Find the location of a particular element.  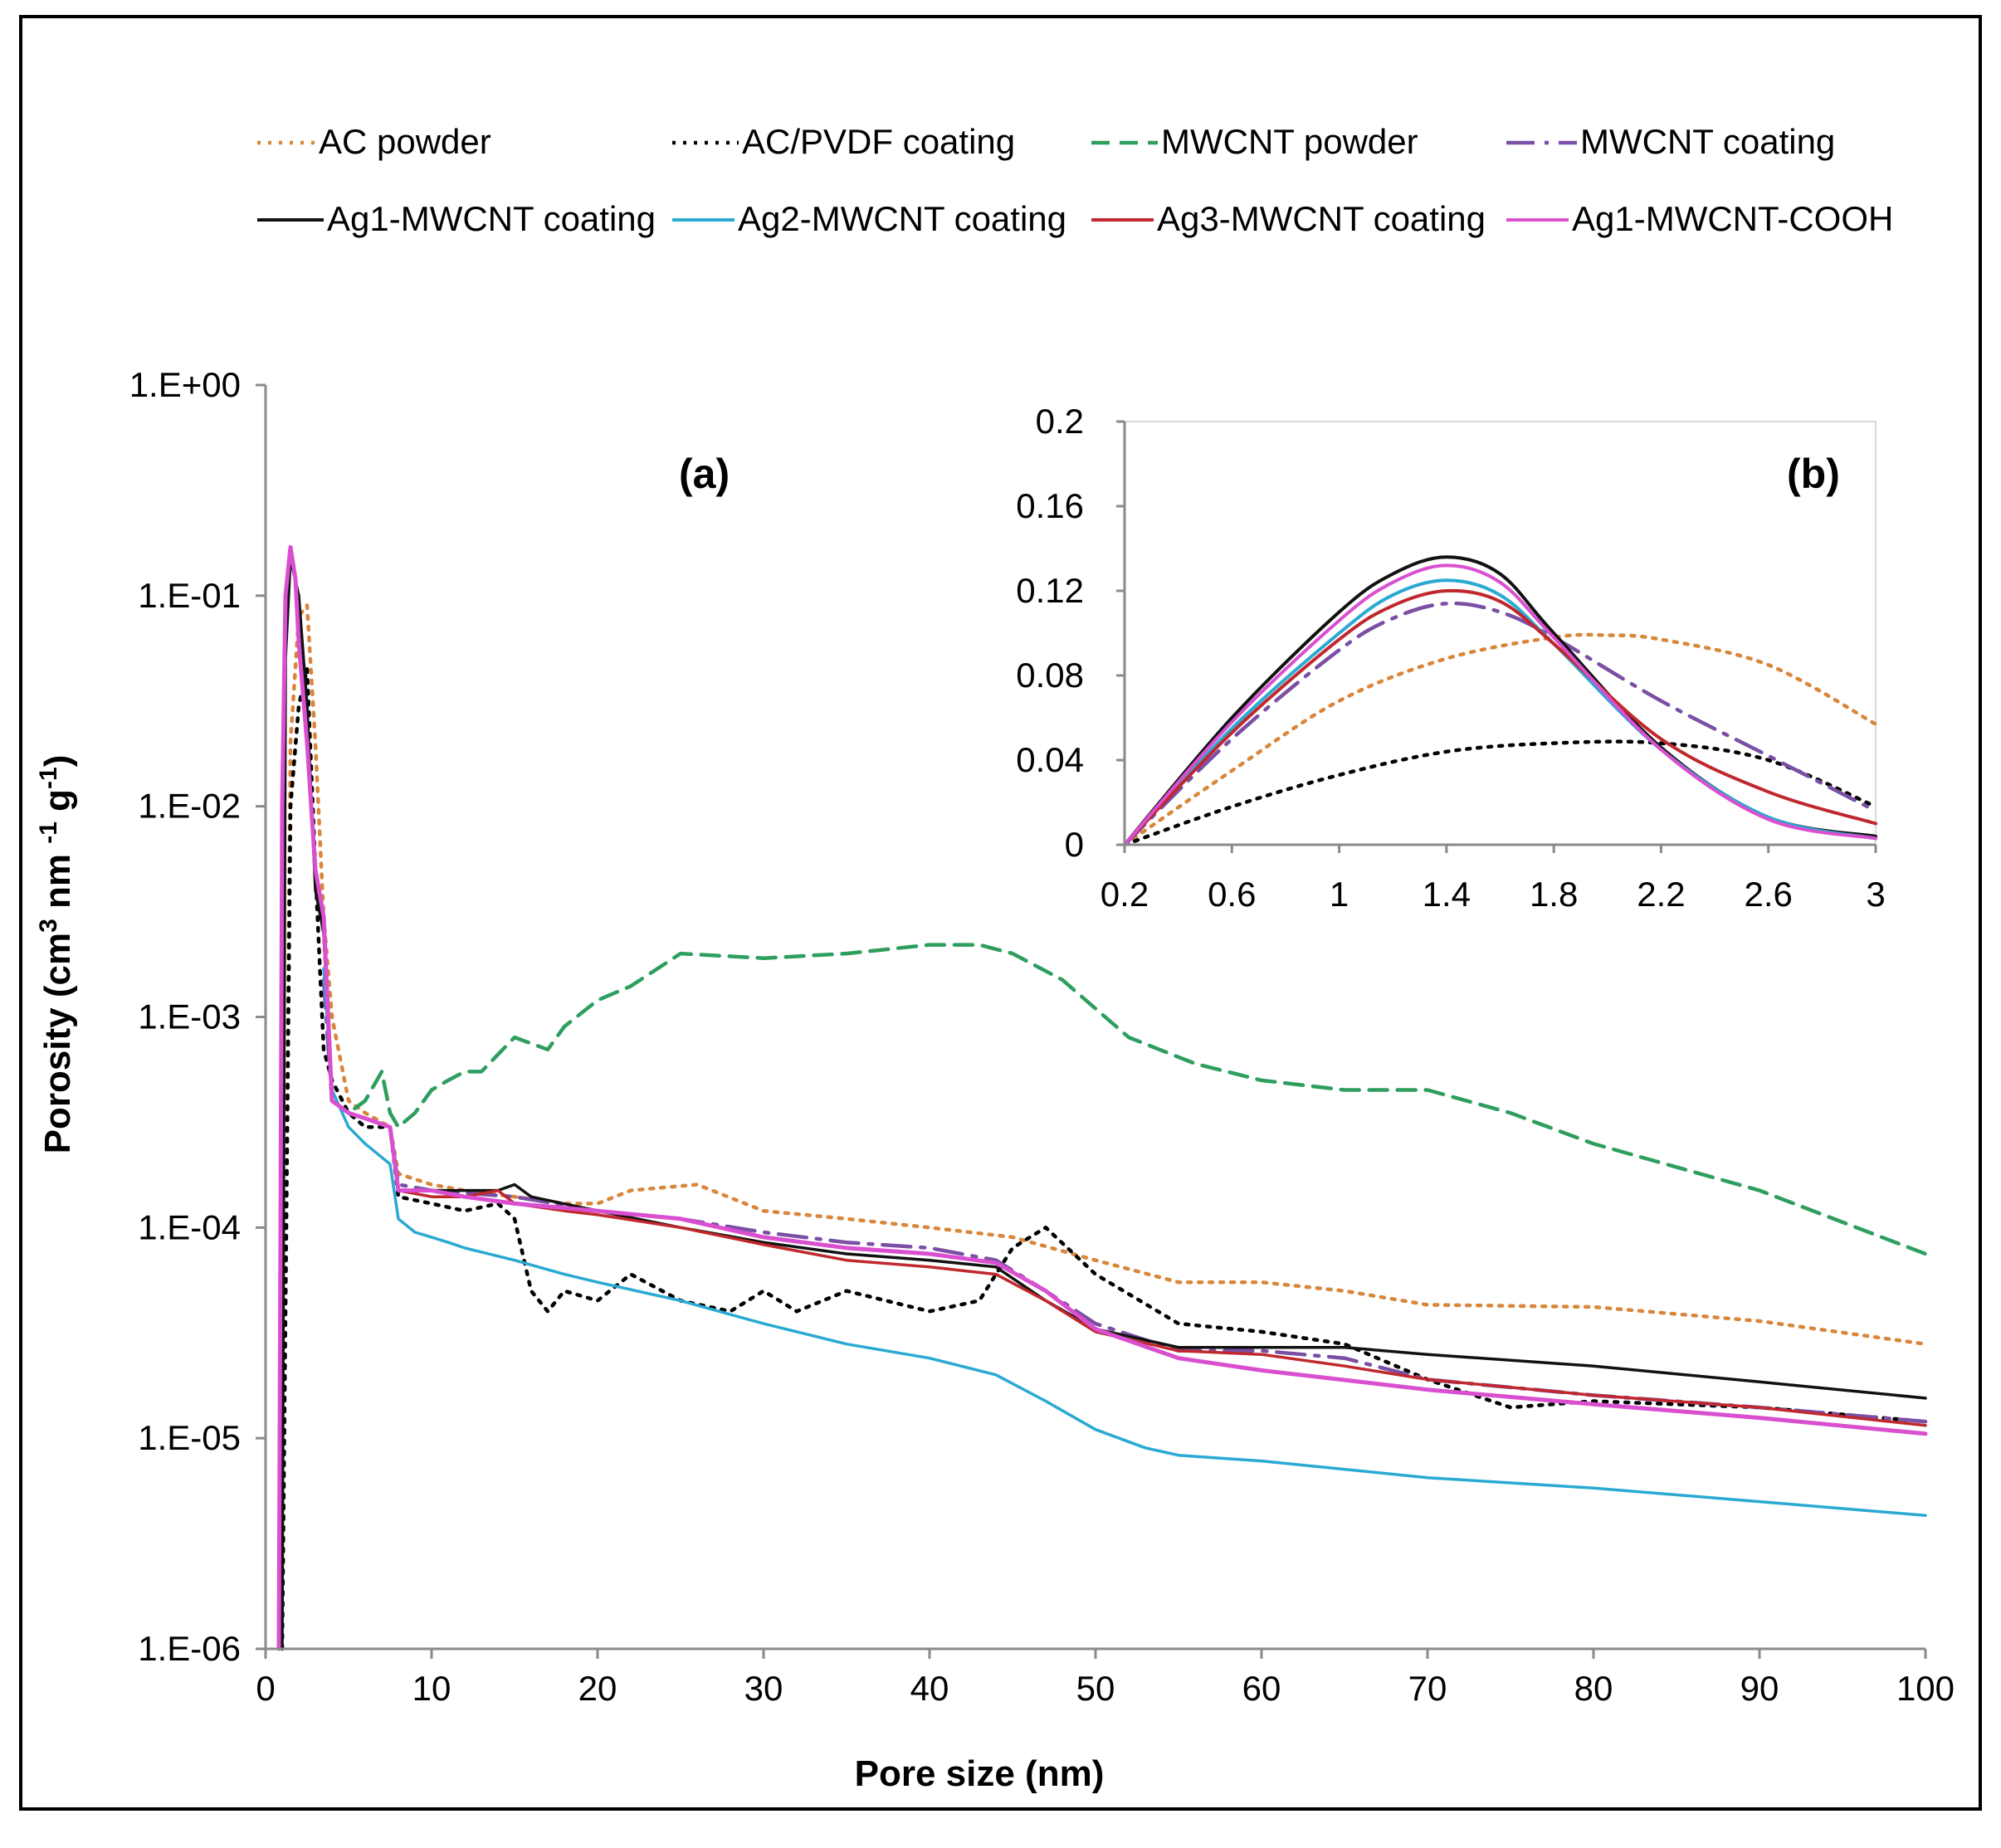

main-y-tick-label: 1.E-06 is located at coordinates (189, 1648).